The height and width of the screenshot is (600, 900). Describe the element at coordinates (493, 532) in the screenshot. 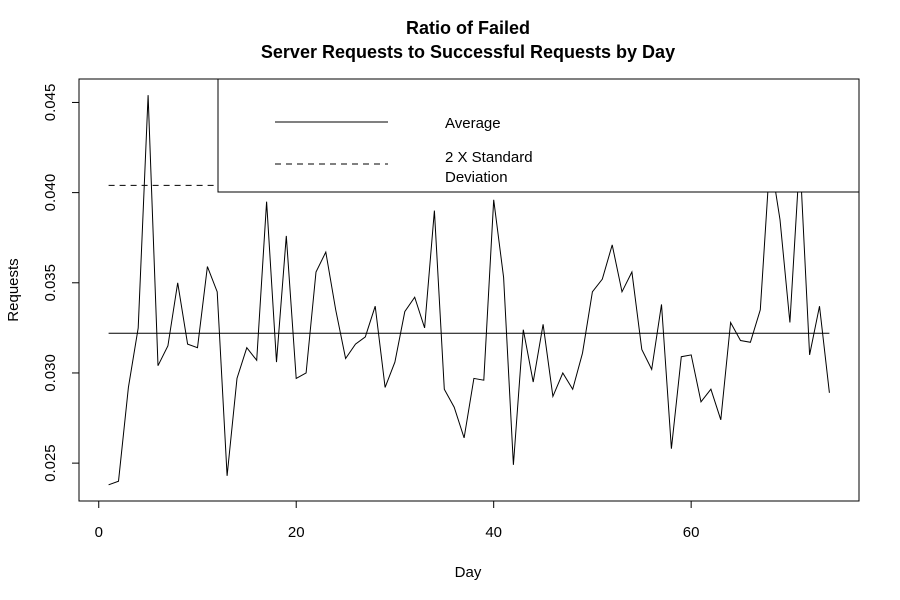

I see `x-tick-label: 40` at that location.